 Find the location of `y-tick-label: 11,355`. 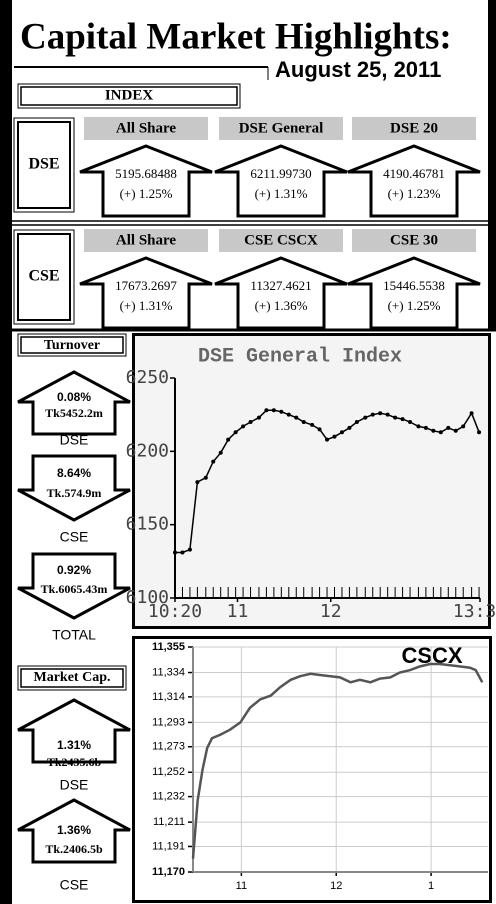

y-tick-label: 11,355 is located at coordinates (168, 647).